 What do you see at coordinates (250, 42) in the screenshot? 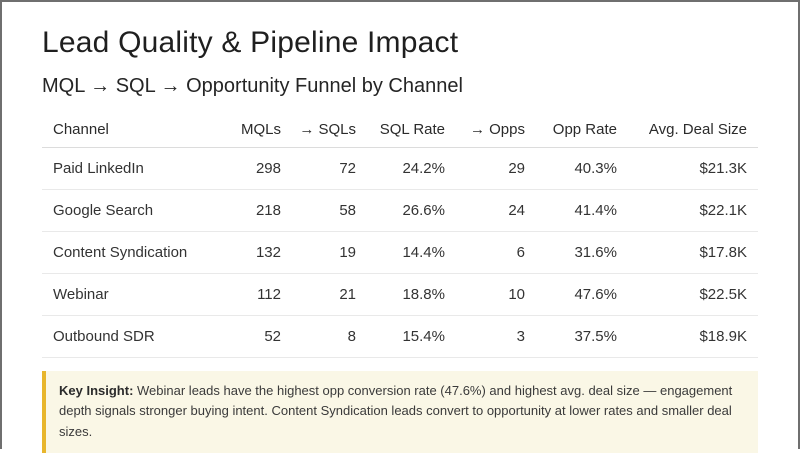
I see `slide-title: Lead Quality & Pipeline Impact` at bounding box center [250, 42].